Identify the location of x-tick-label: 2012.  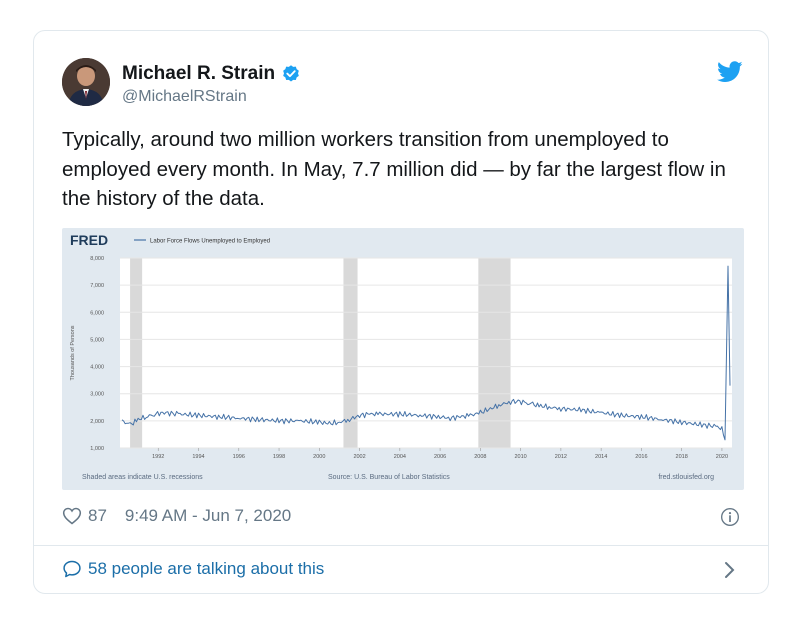
(561, 457).